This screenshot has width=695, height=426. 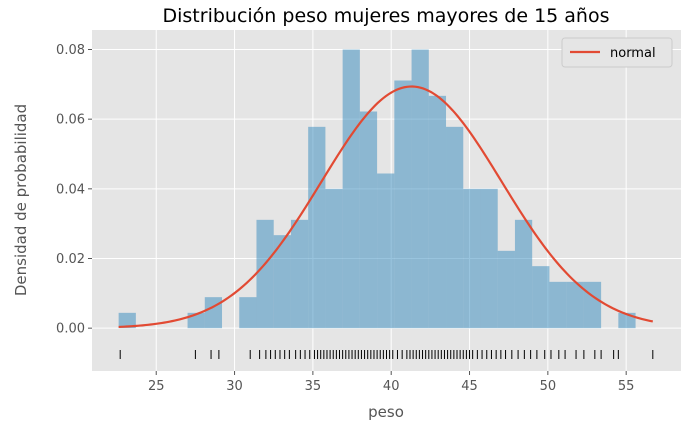 I want to click on x-tick-label: 55, so click(x=626, y=386).